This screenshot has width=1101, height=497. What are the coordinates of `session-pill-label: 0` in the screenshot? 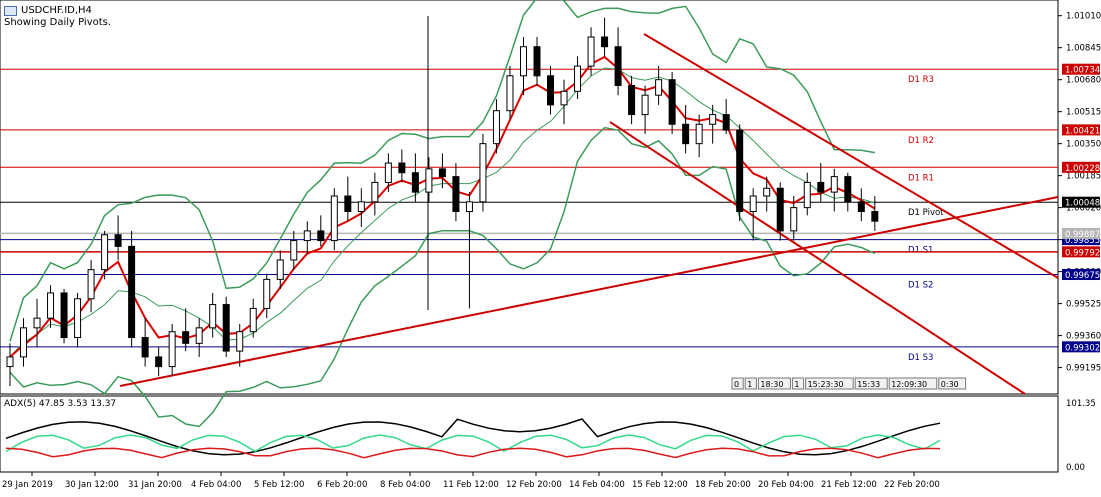 It's located at (736, 384).